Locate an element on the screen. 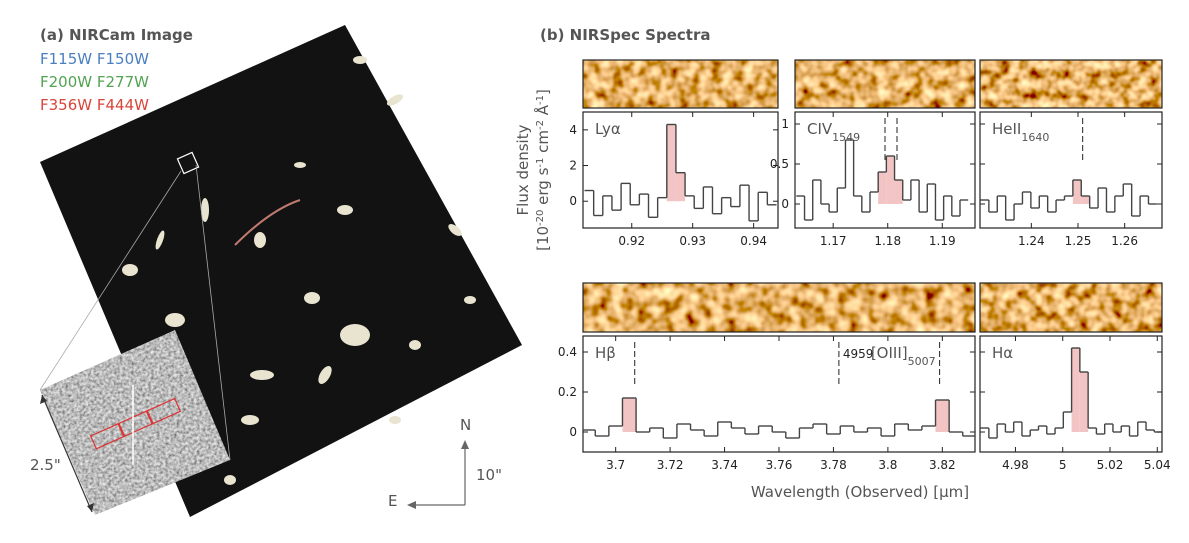  unit-part: cm is located at coordinates (543, 144).